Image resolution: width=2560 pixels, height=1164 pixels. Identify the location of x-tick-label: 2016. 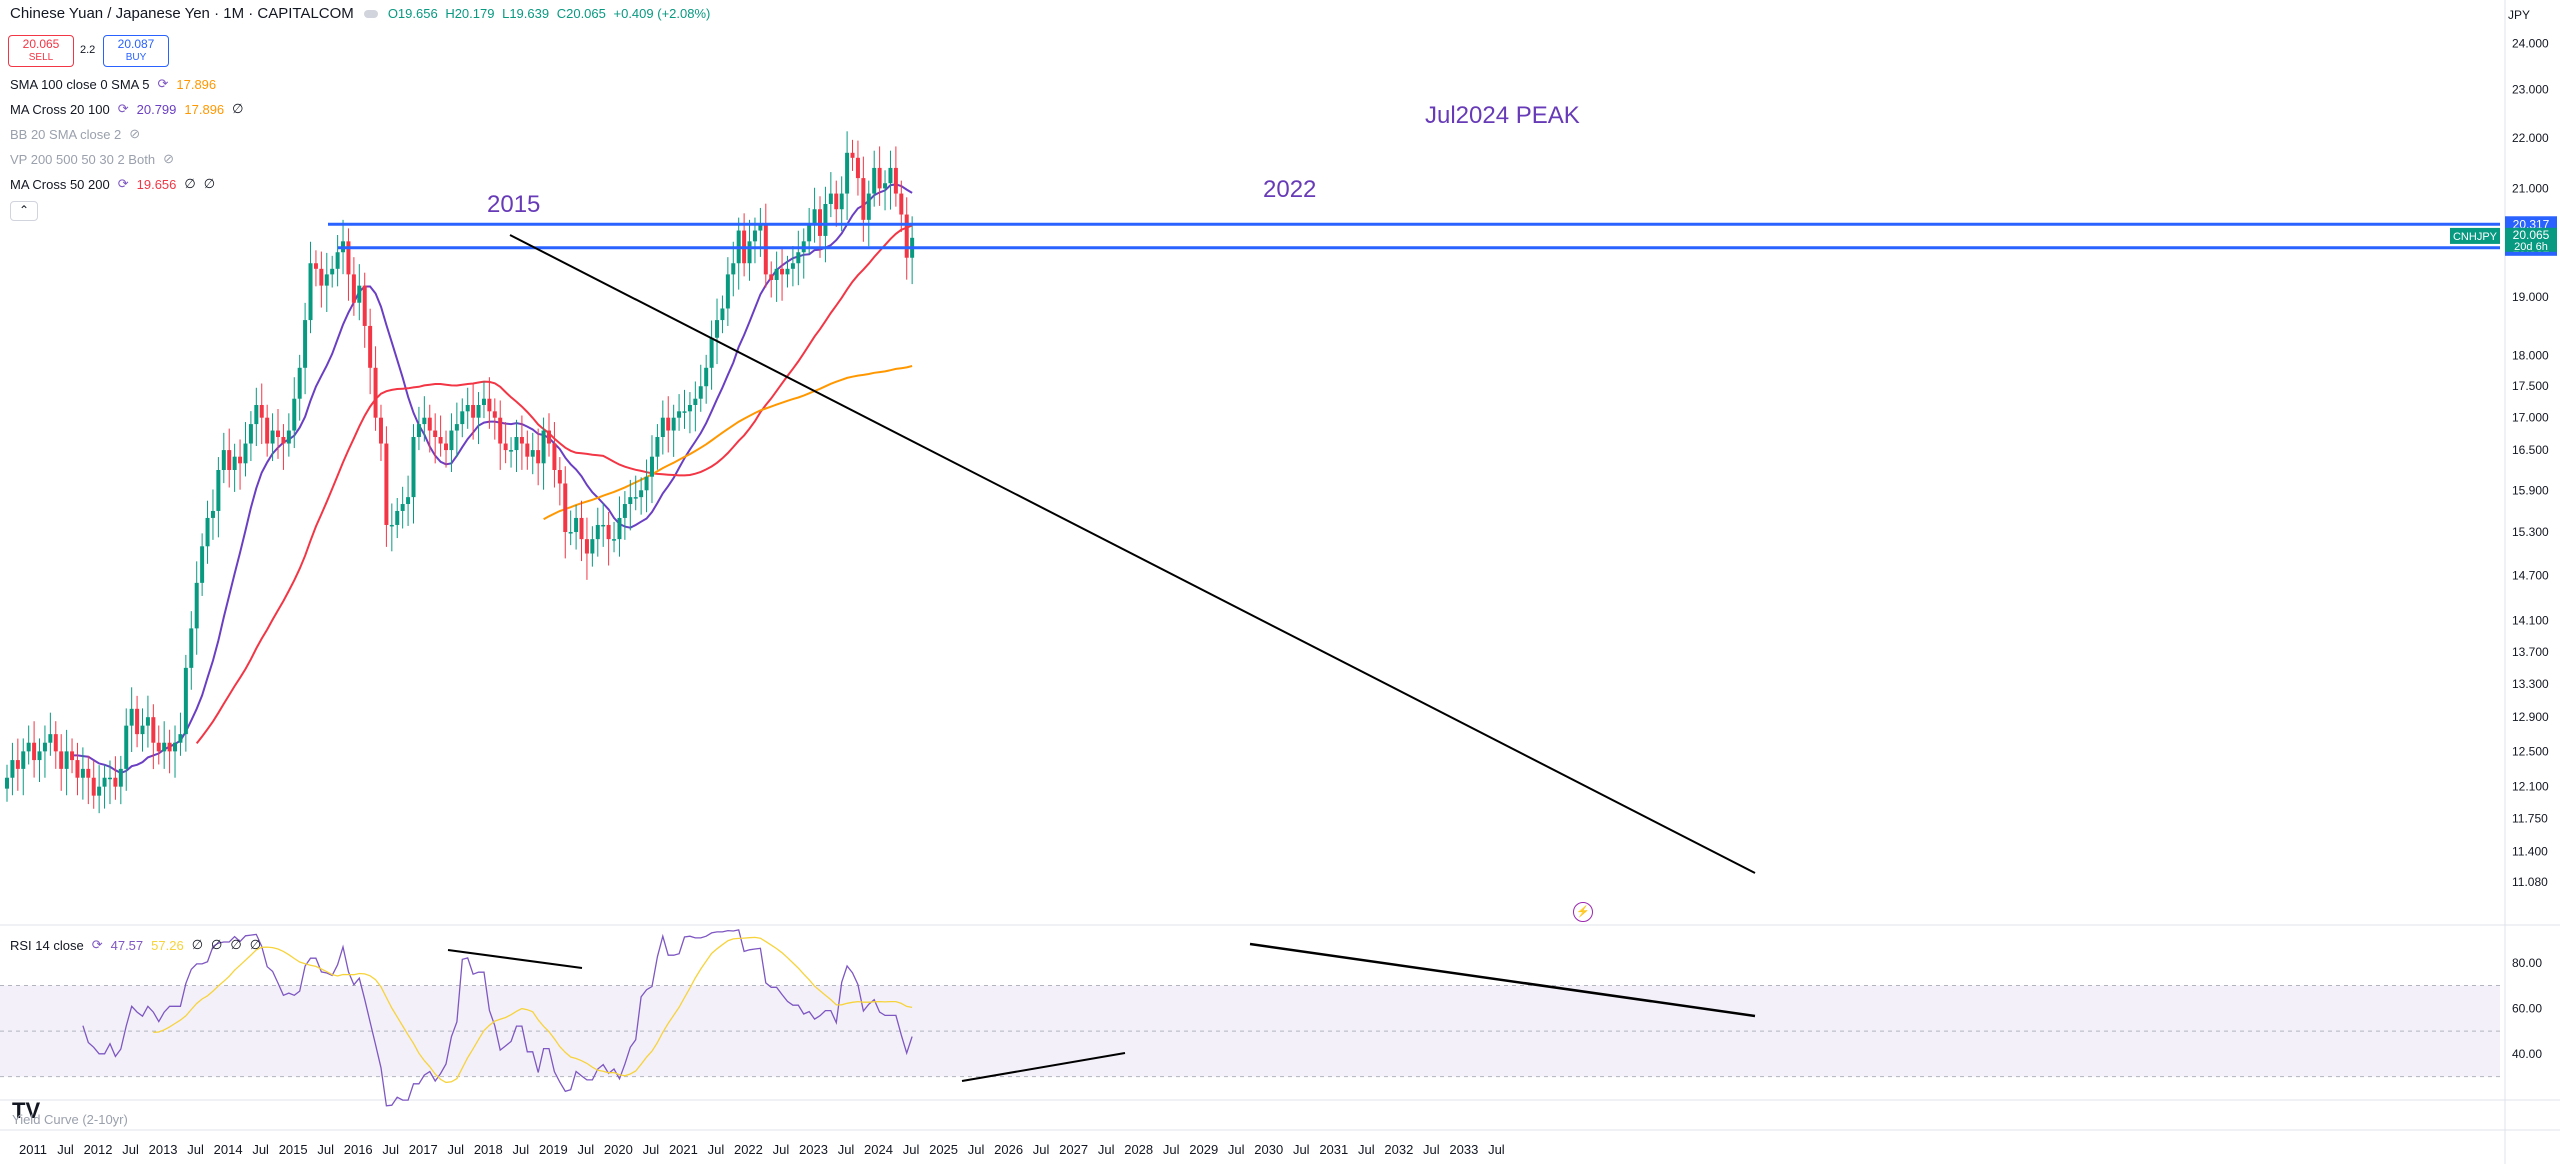
(358, 1149).